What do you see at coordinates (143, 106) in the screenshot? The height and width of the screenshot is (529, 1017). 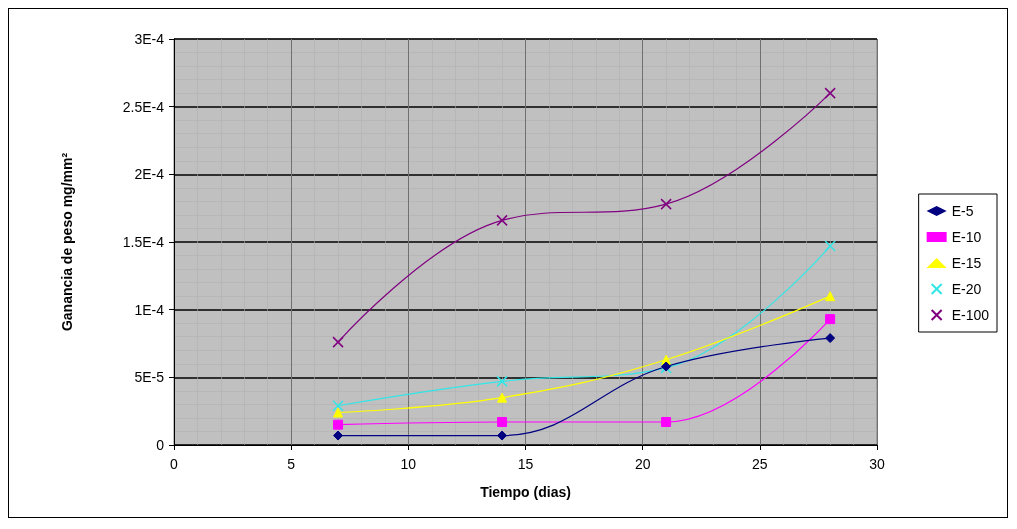 I see `y-tick-label: 2.5E-4` at bounding box center [143, 106].